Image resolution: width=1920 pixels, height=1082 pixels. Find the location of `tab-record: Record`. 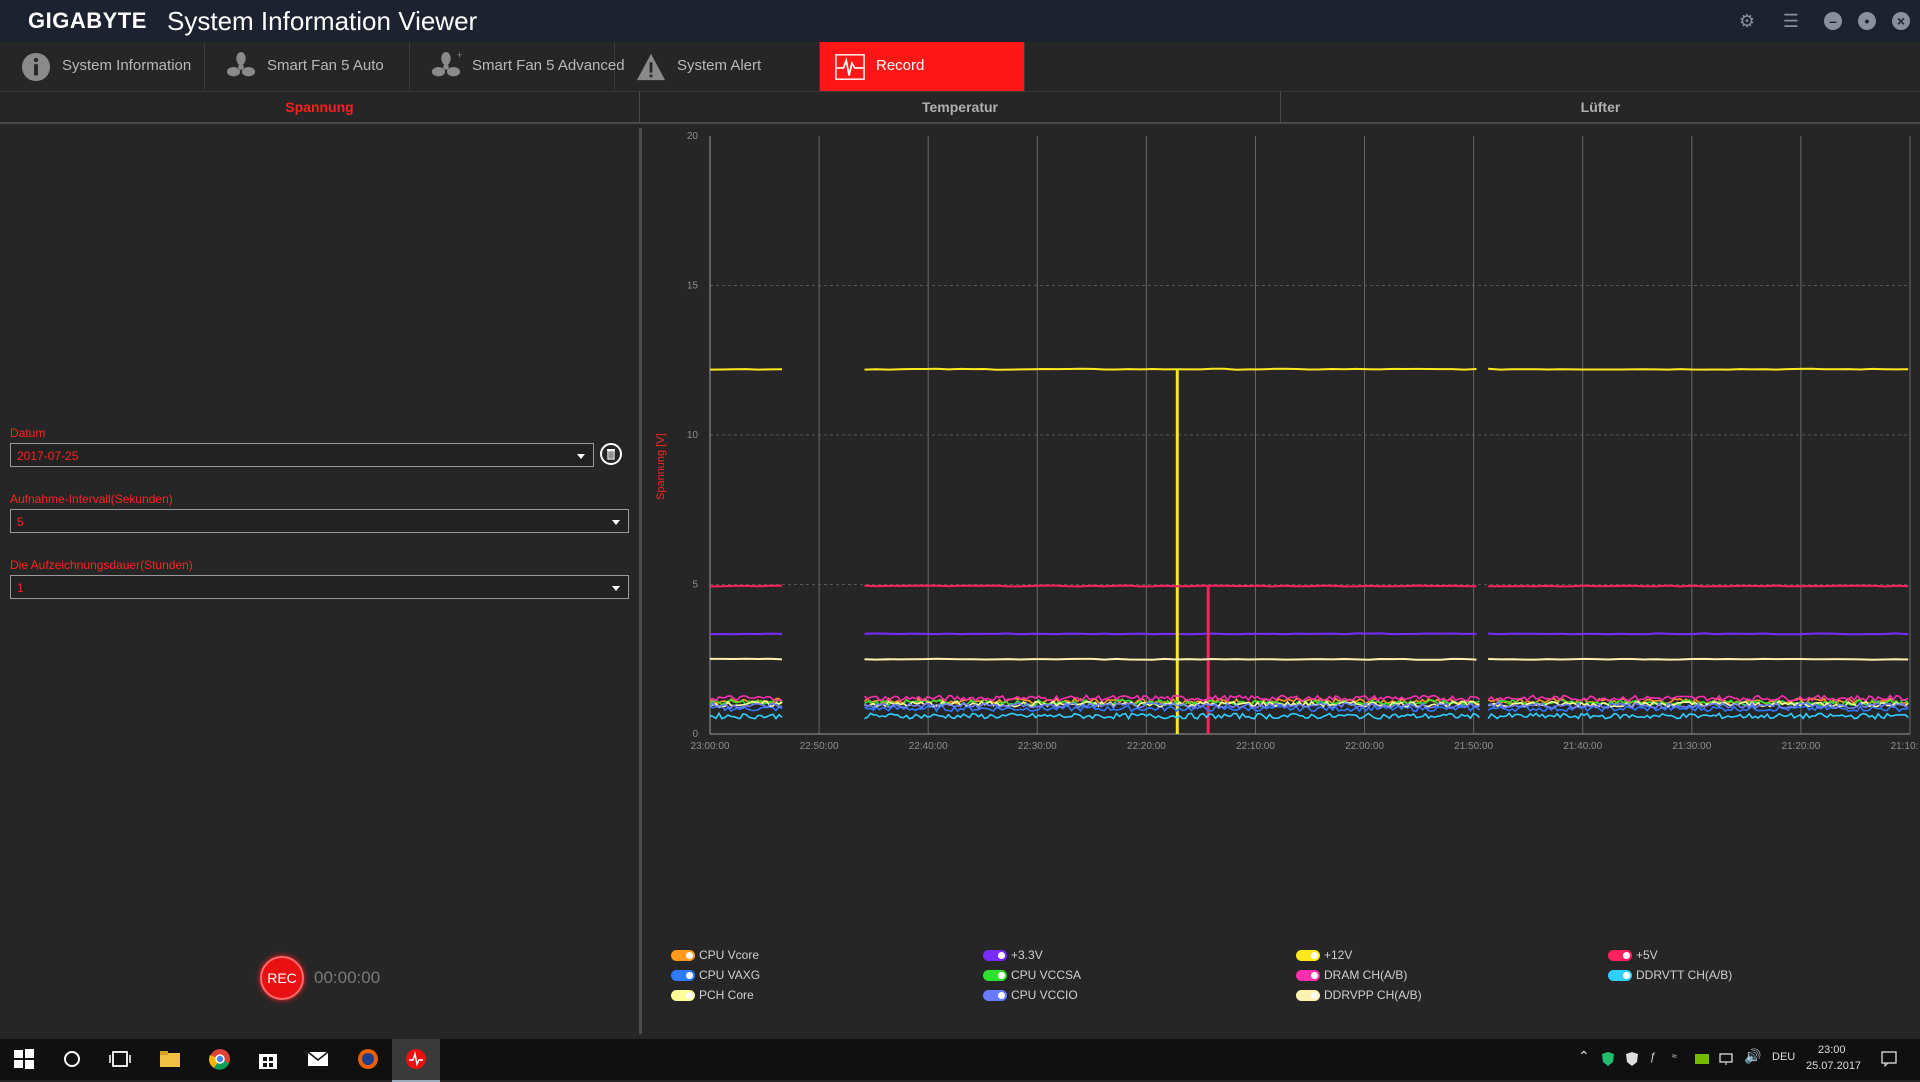

tab-record: Record is located at coordinates (922, 66).